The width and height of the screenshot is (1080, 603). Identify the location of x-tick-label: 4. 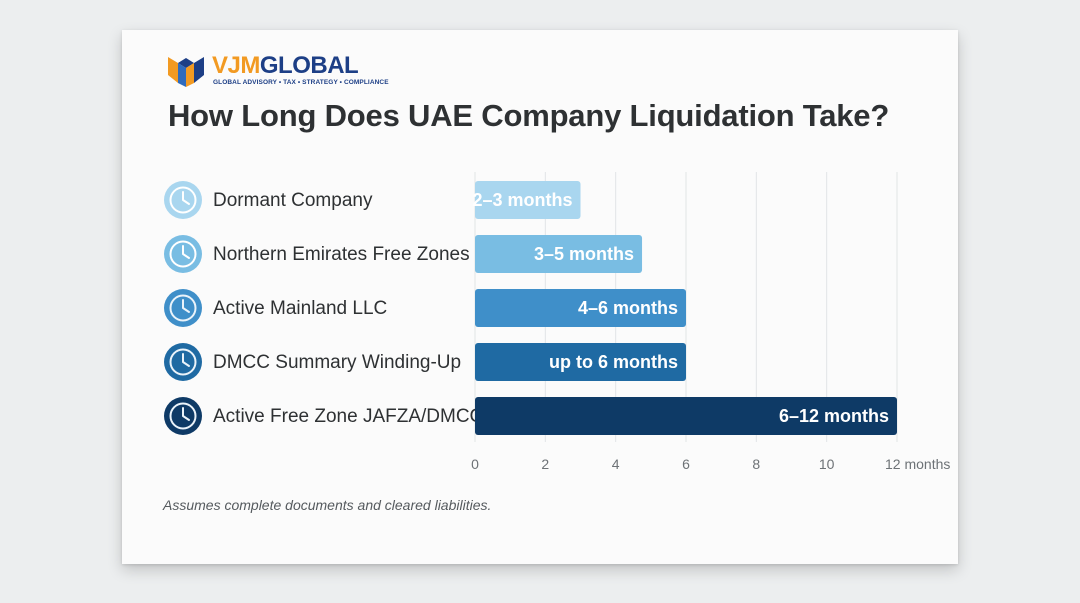
(616, 464).